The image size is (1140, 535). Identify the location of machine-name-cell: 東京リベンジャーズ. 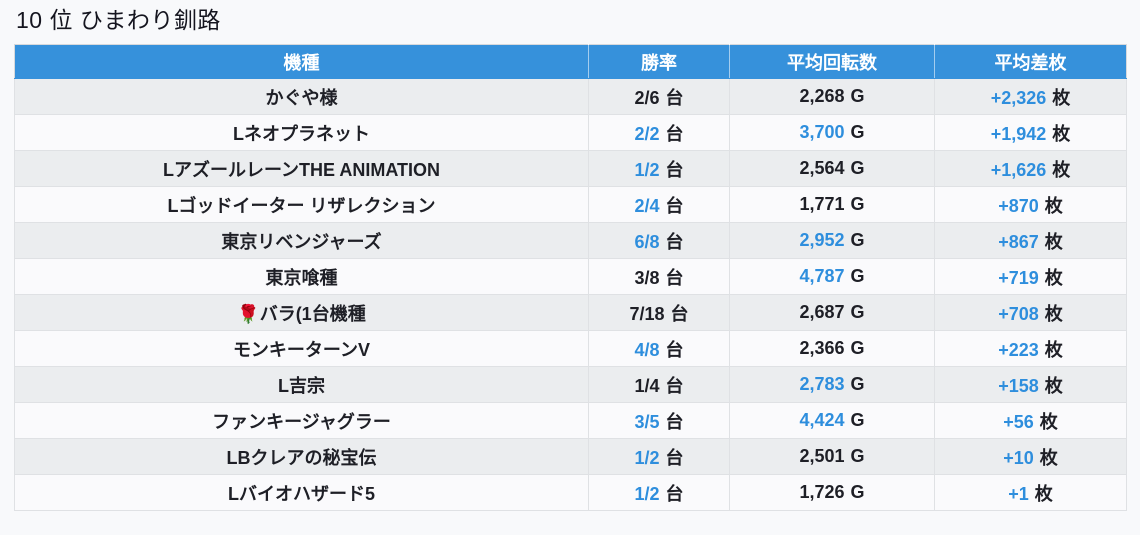
(301, 240).